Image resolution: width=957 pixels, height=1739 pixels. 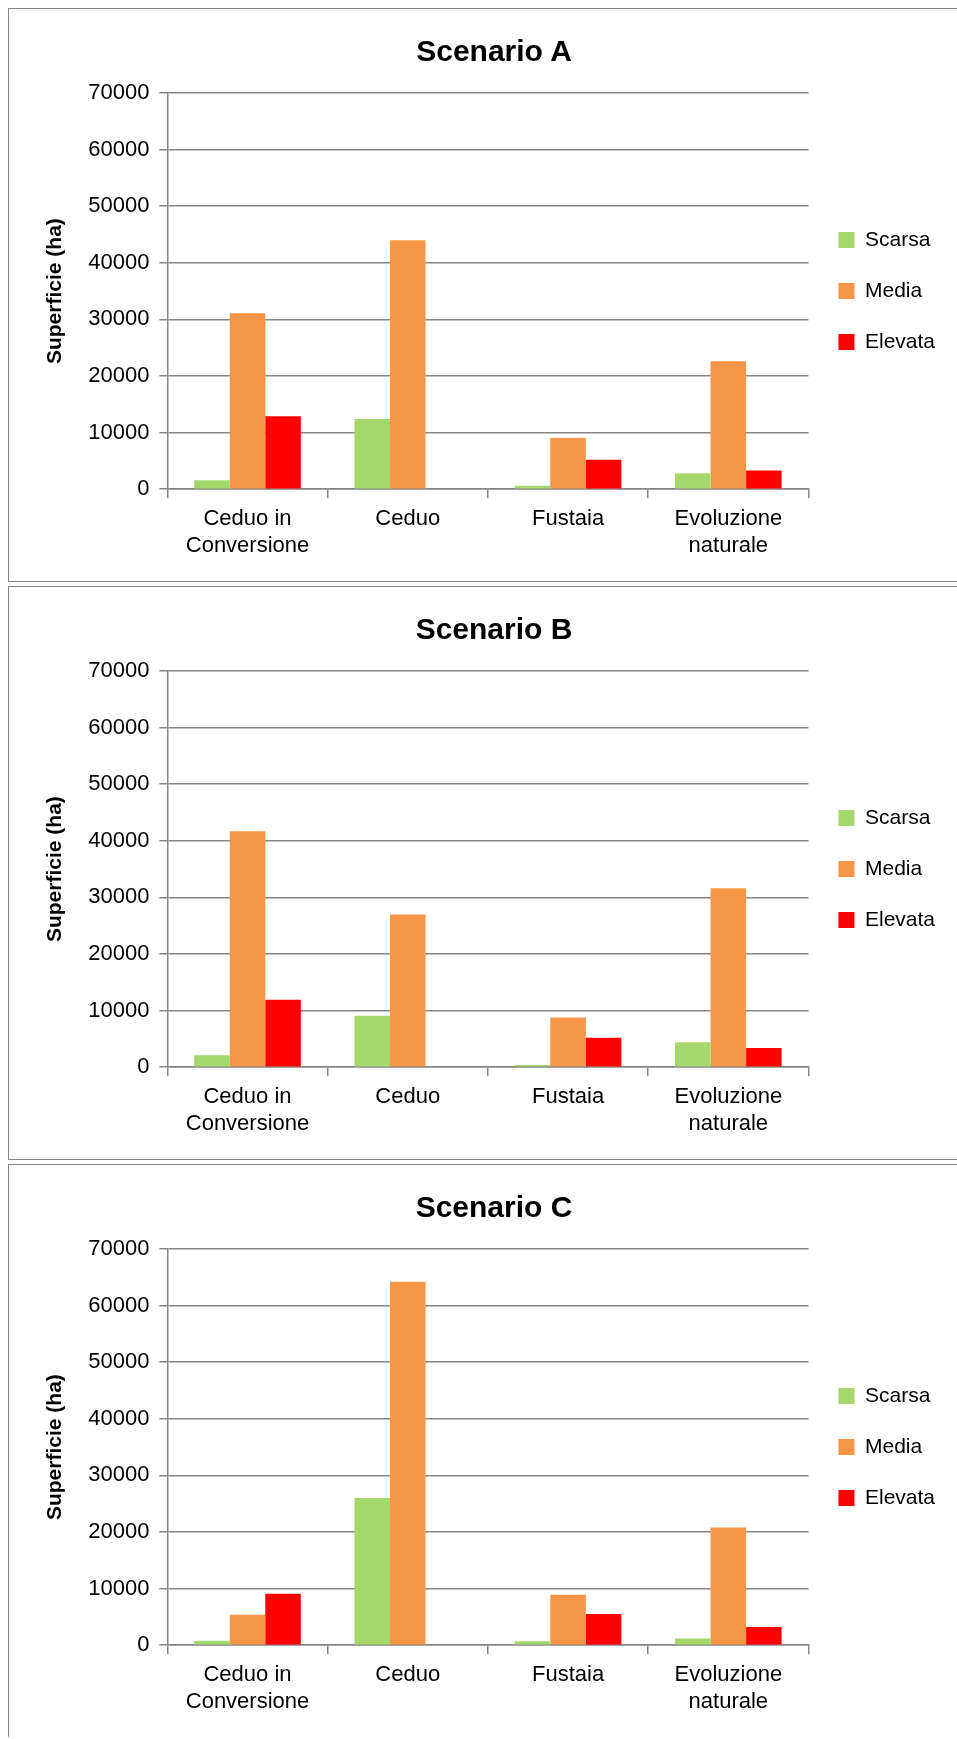 I want to click on chart-title: Scenario B, so click(x=494, y=629).